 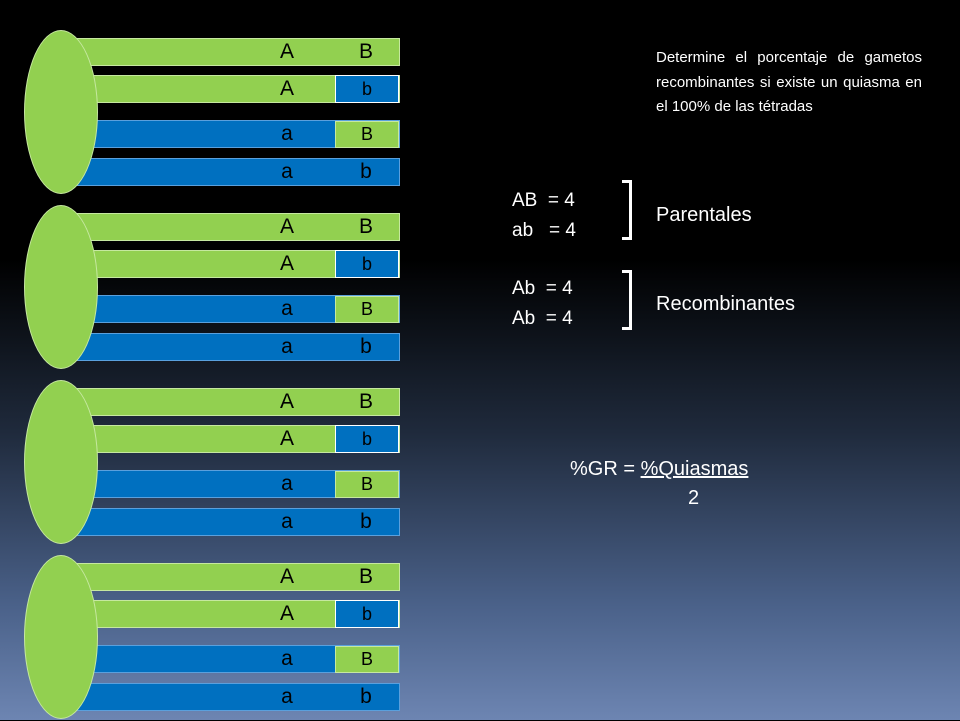 What do you see at coordinates (704, 215) in the screenshot?
I see `parental-label: Parentales` at bounding box center [704, 215].